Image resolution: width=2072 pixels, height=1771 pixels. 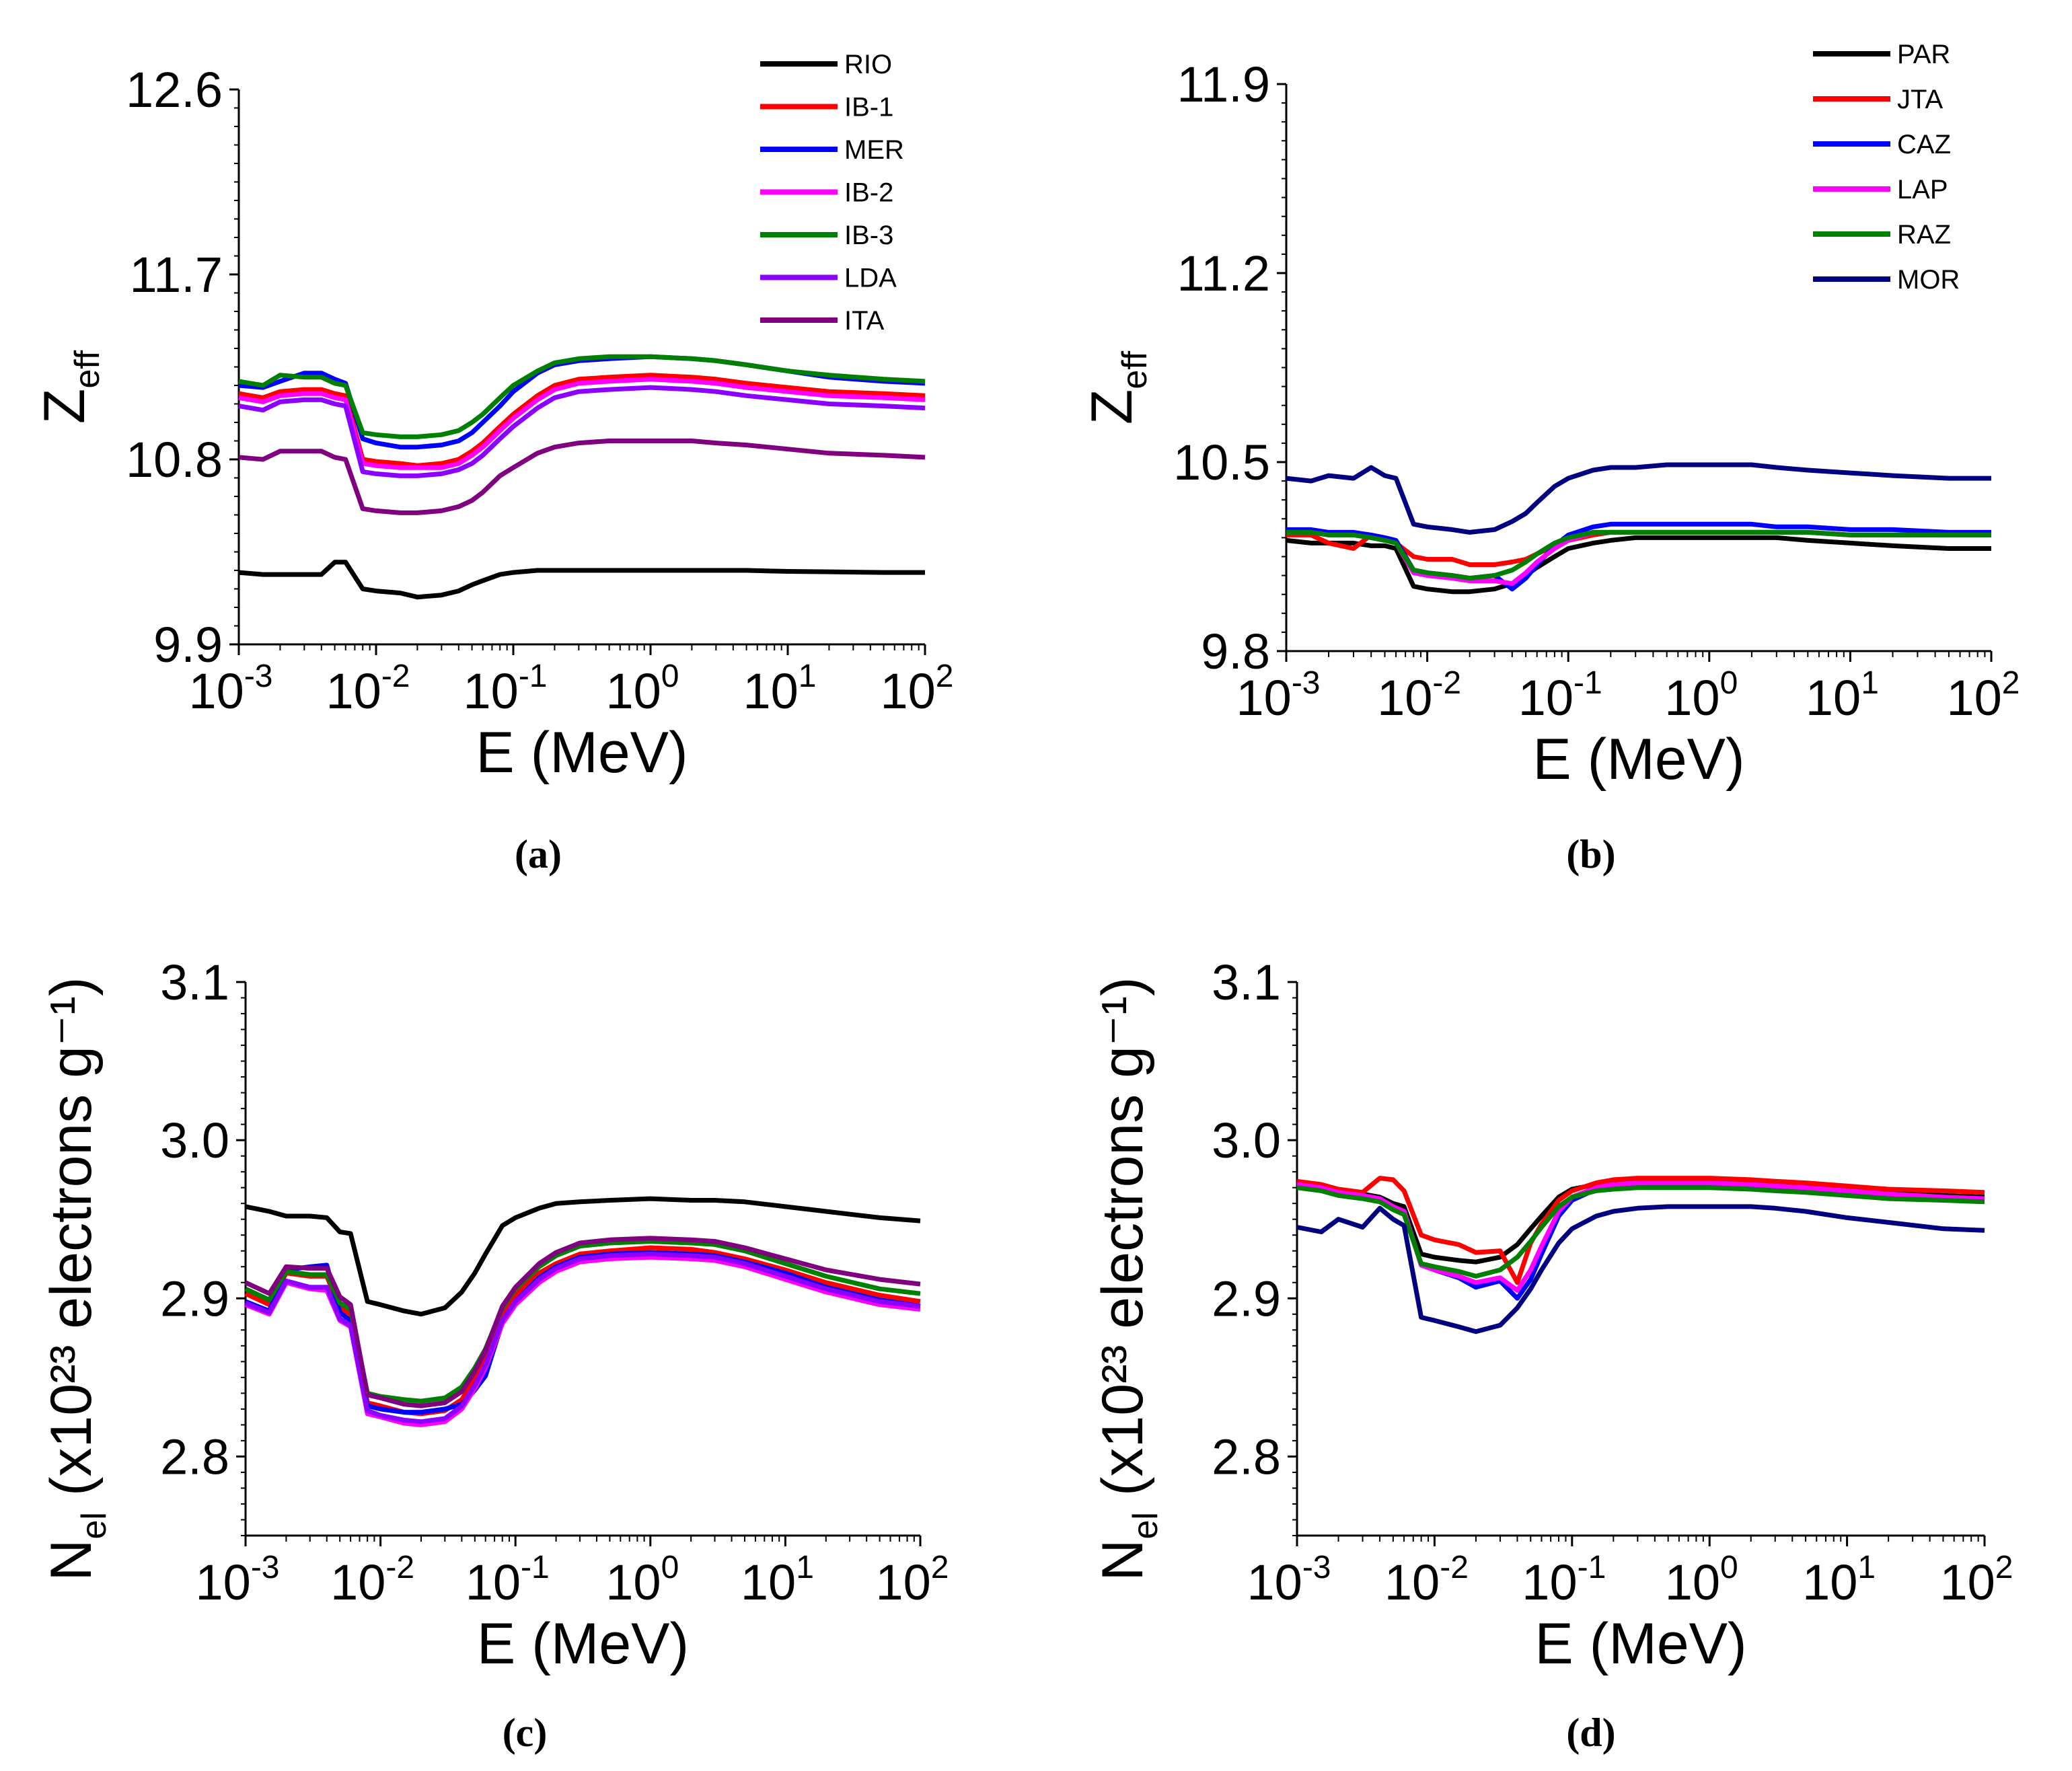 I want to click on y-tick-label: 9.9, so click(x=188, y=645).